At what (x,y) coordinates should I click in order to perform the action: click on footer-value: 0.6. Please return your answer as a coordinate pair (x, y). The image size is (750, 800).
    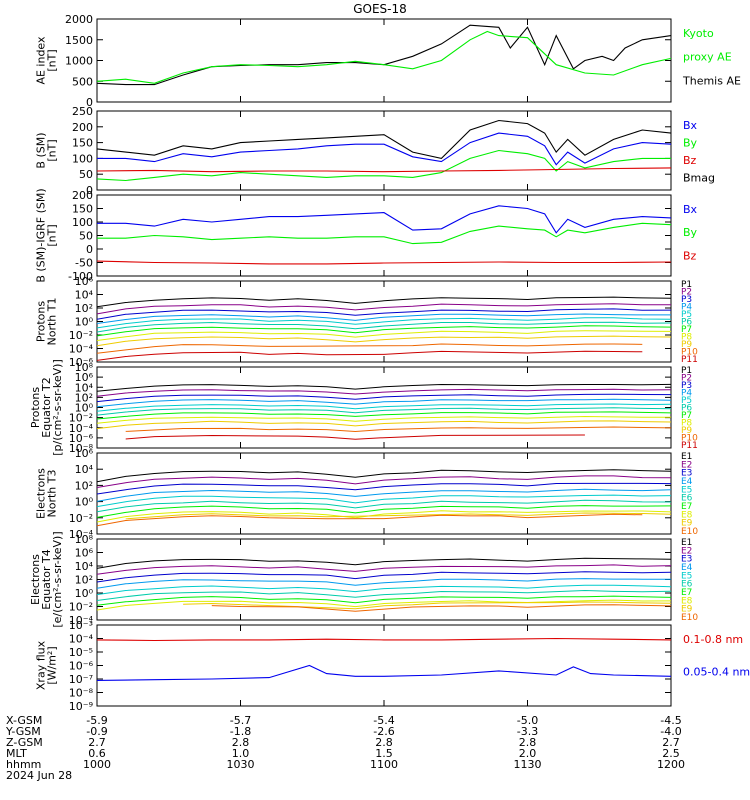
    Looking at the image, I should click on (97, 753).